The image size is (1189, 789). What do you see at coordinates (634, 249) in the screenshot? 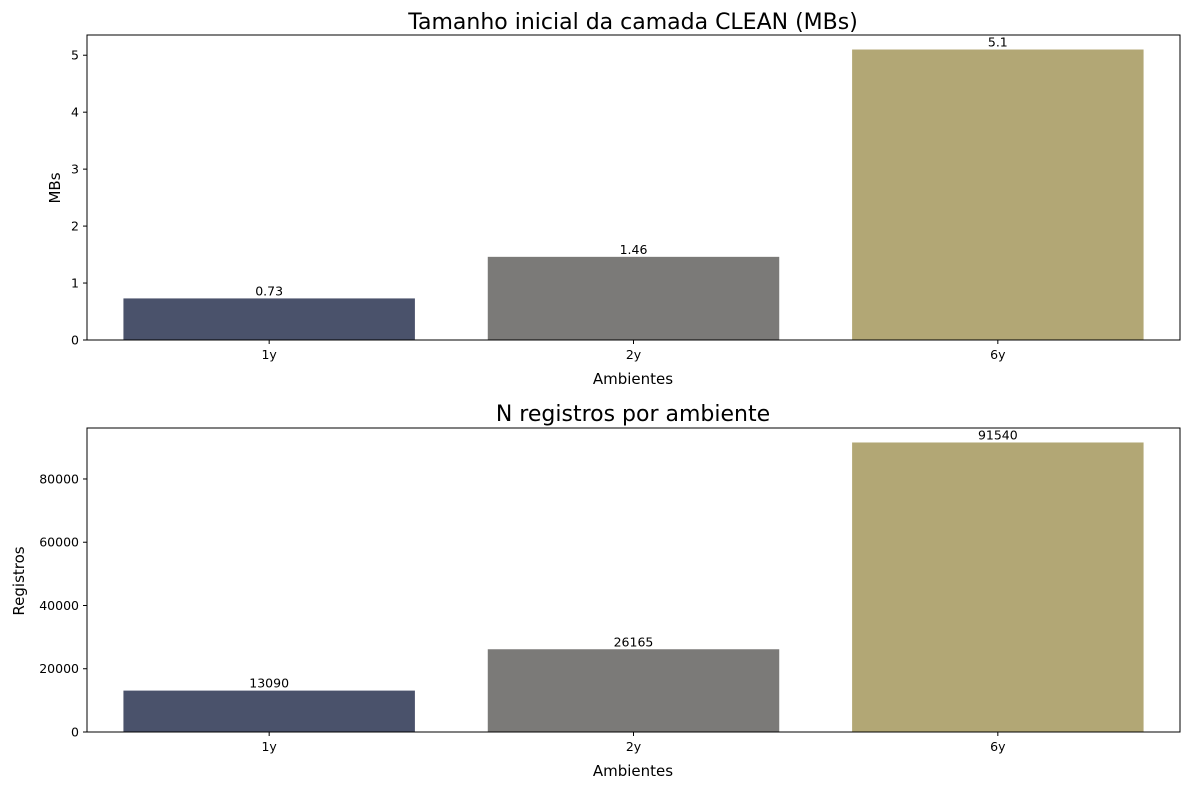
I see `data-label-2y: 1.46` at bounding box center [634, 249].